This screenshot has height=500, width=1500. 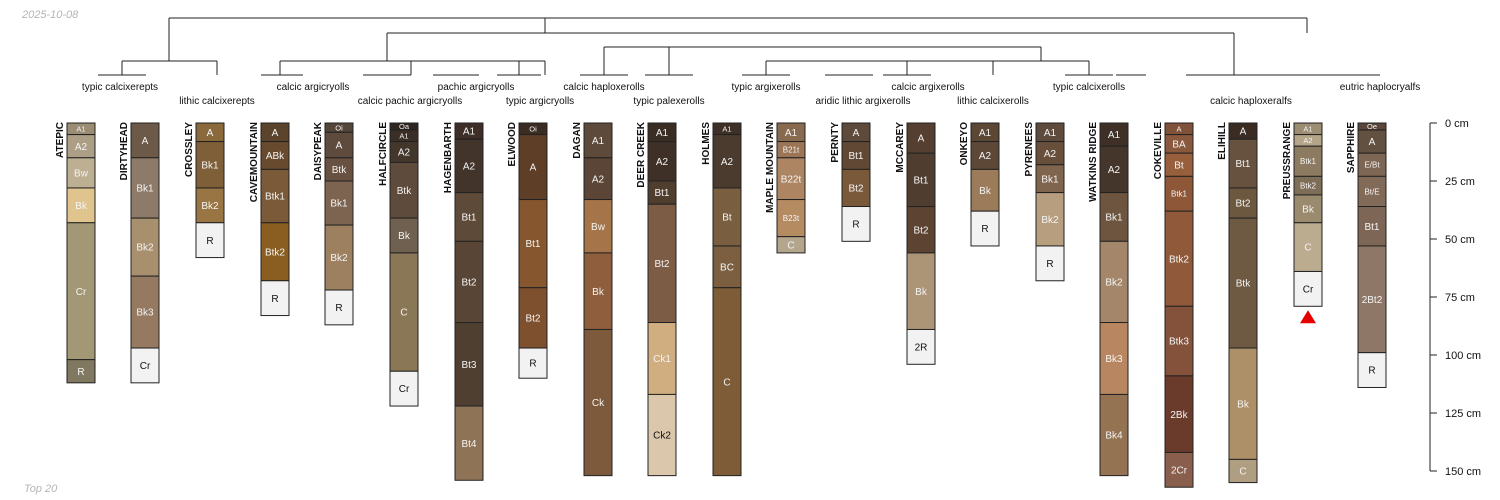 What do you see at coordinates (1463, 356) in the screenshot?
I see `axis-tick-label: 100 cm` at bounding box center [1463, 356].